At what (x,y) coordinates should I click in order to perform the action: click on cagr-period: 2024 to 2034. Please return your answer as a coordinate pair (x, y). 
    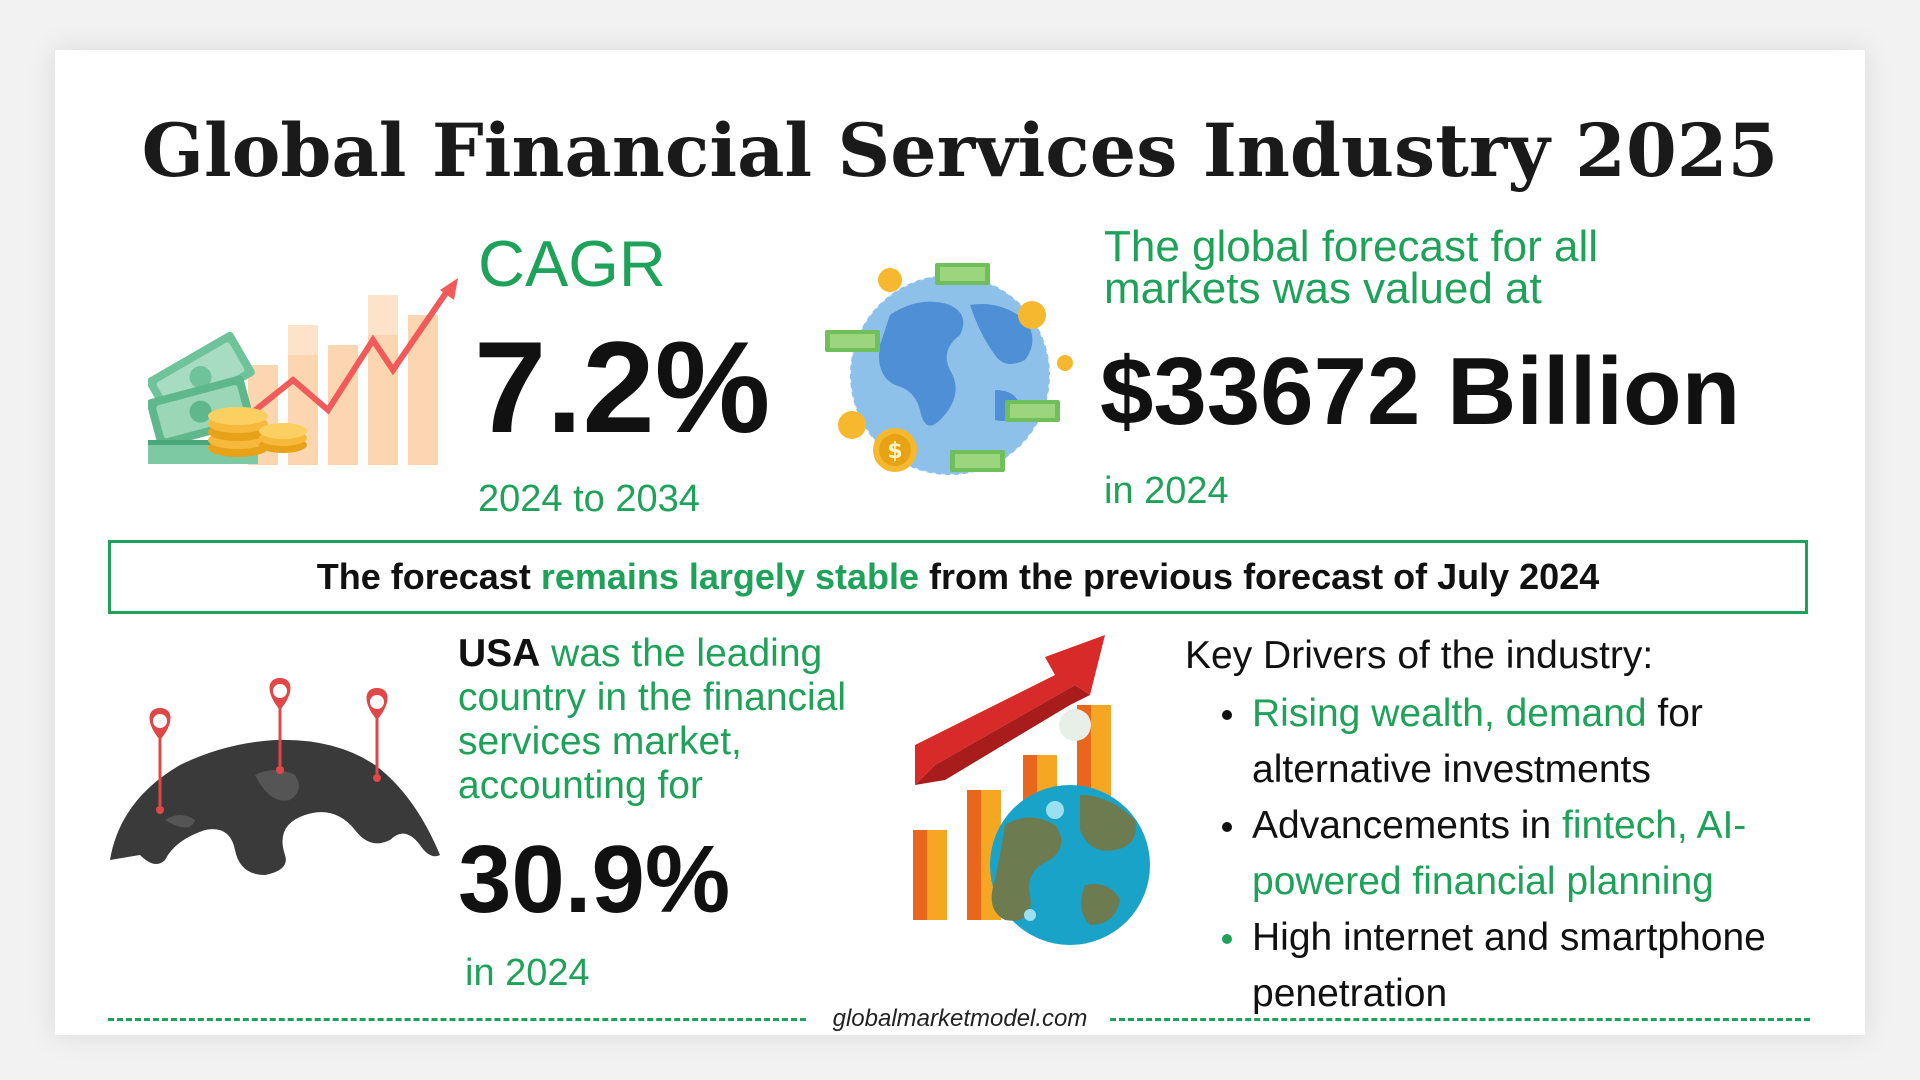
    Looking at the image, I should click on (589, 499).